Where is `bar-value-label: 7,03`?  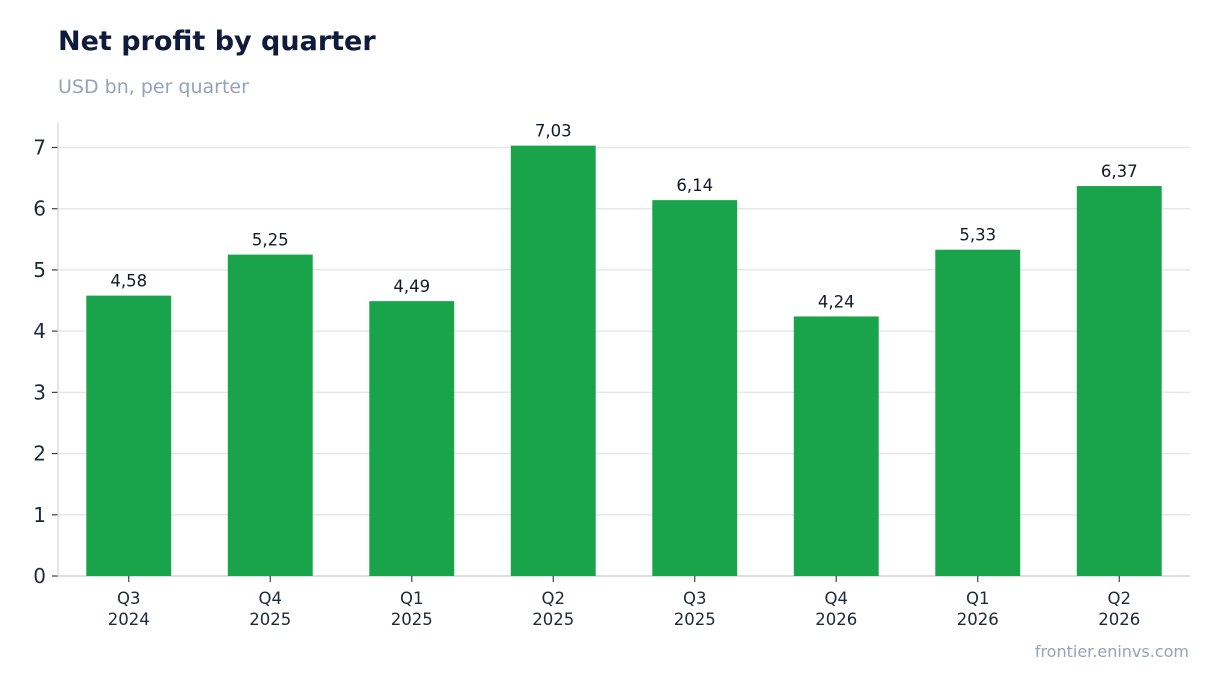
bar-value-label: 7,03 is located at coordinates (553, 131).